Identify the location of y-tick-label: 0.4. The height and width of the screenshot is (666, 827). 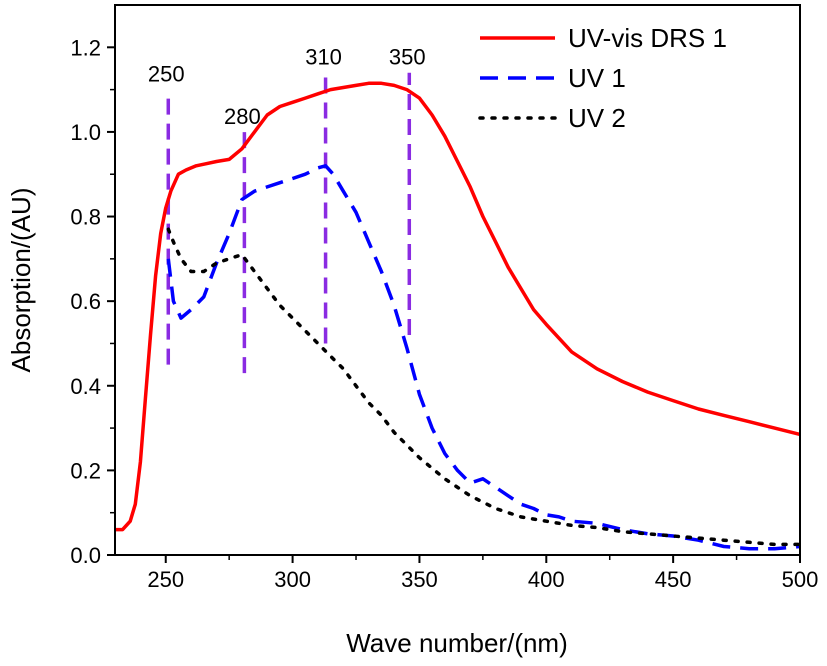
(85, 386).